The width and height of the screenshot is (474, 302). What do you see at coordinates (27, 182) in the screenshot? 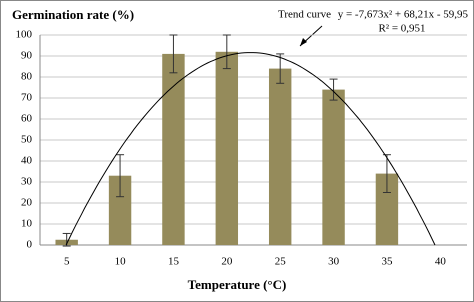
I see `y-tick-label: 30` at bounding box center [27, 182].